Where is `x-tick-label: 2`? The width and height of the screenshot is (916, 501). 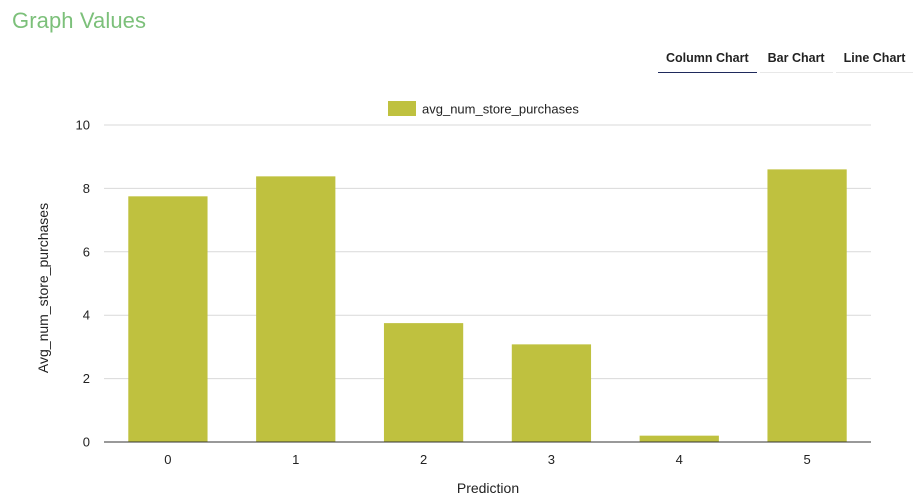 x-tick-label: 2 is located at coordinates (423, 459).